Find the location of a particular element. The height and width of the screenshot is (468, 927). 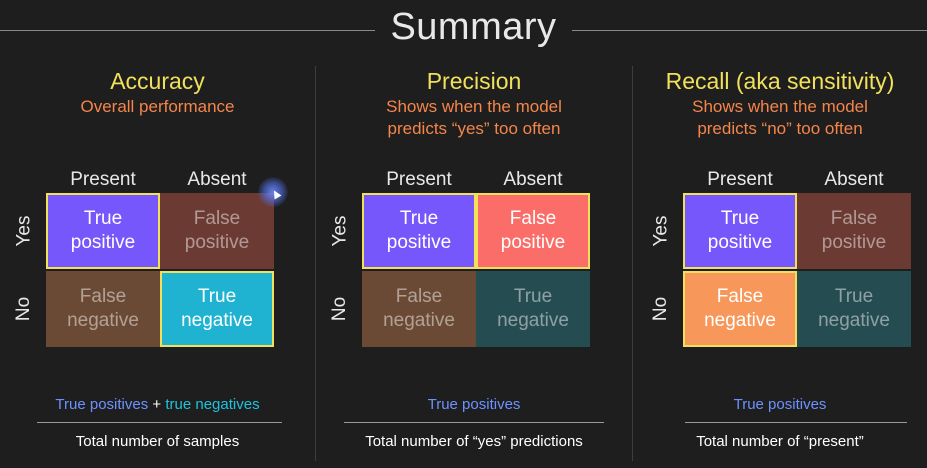

panel-title: Accuracy is located at coordinates (157, 81).